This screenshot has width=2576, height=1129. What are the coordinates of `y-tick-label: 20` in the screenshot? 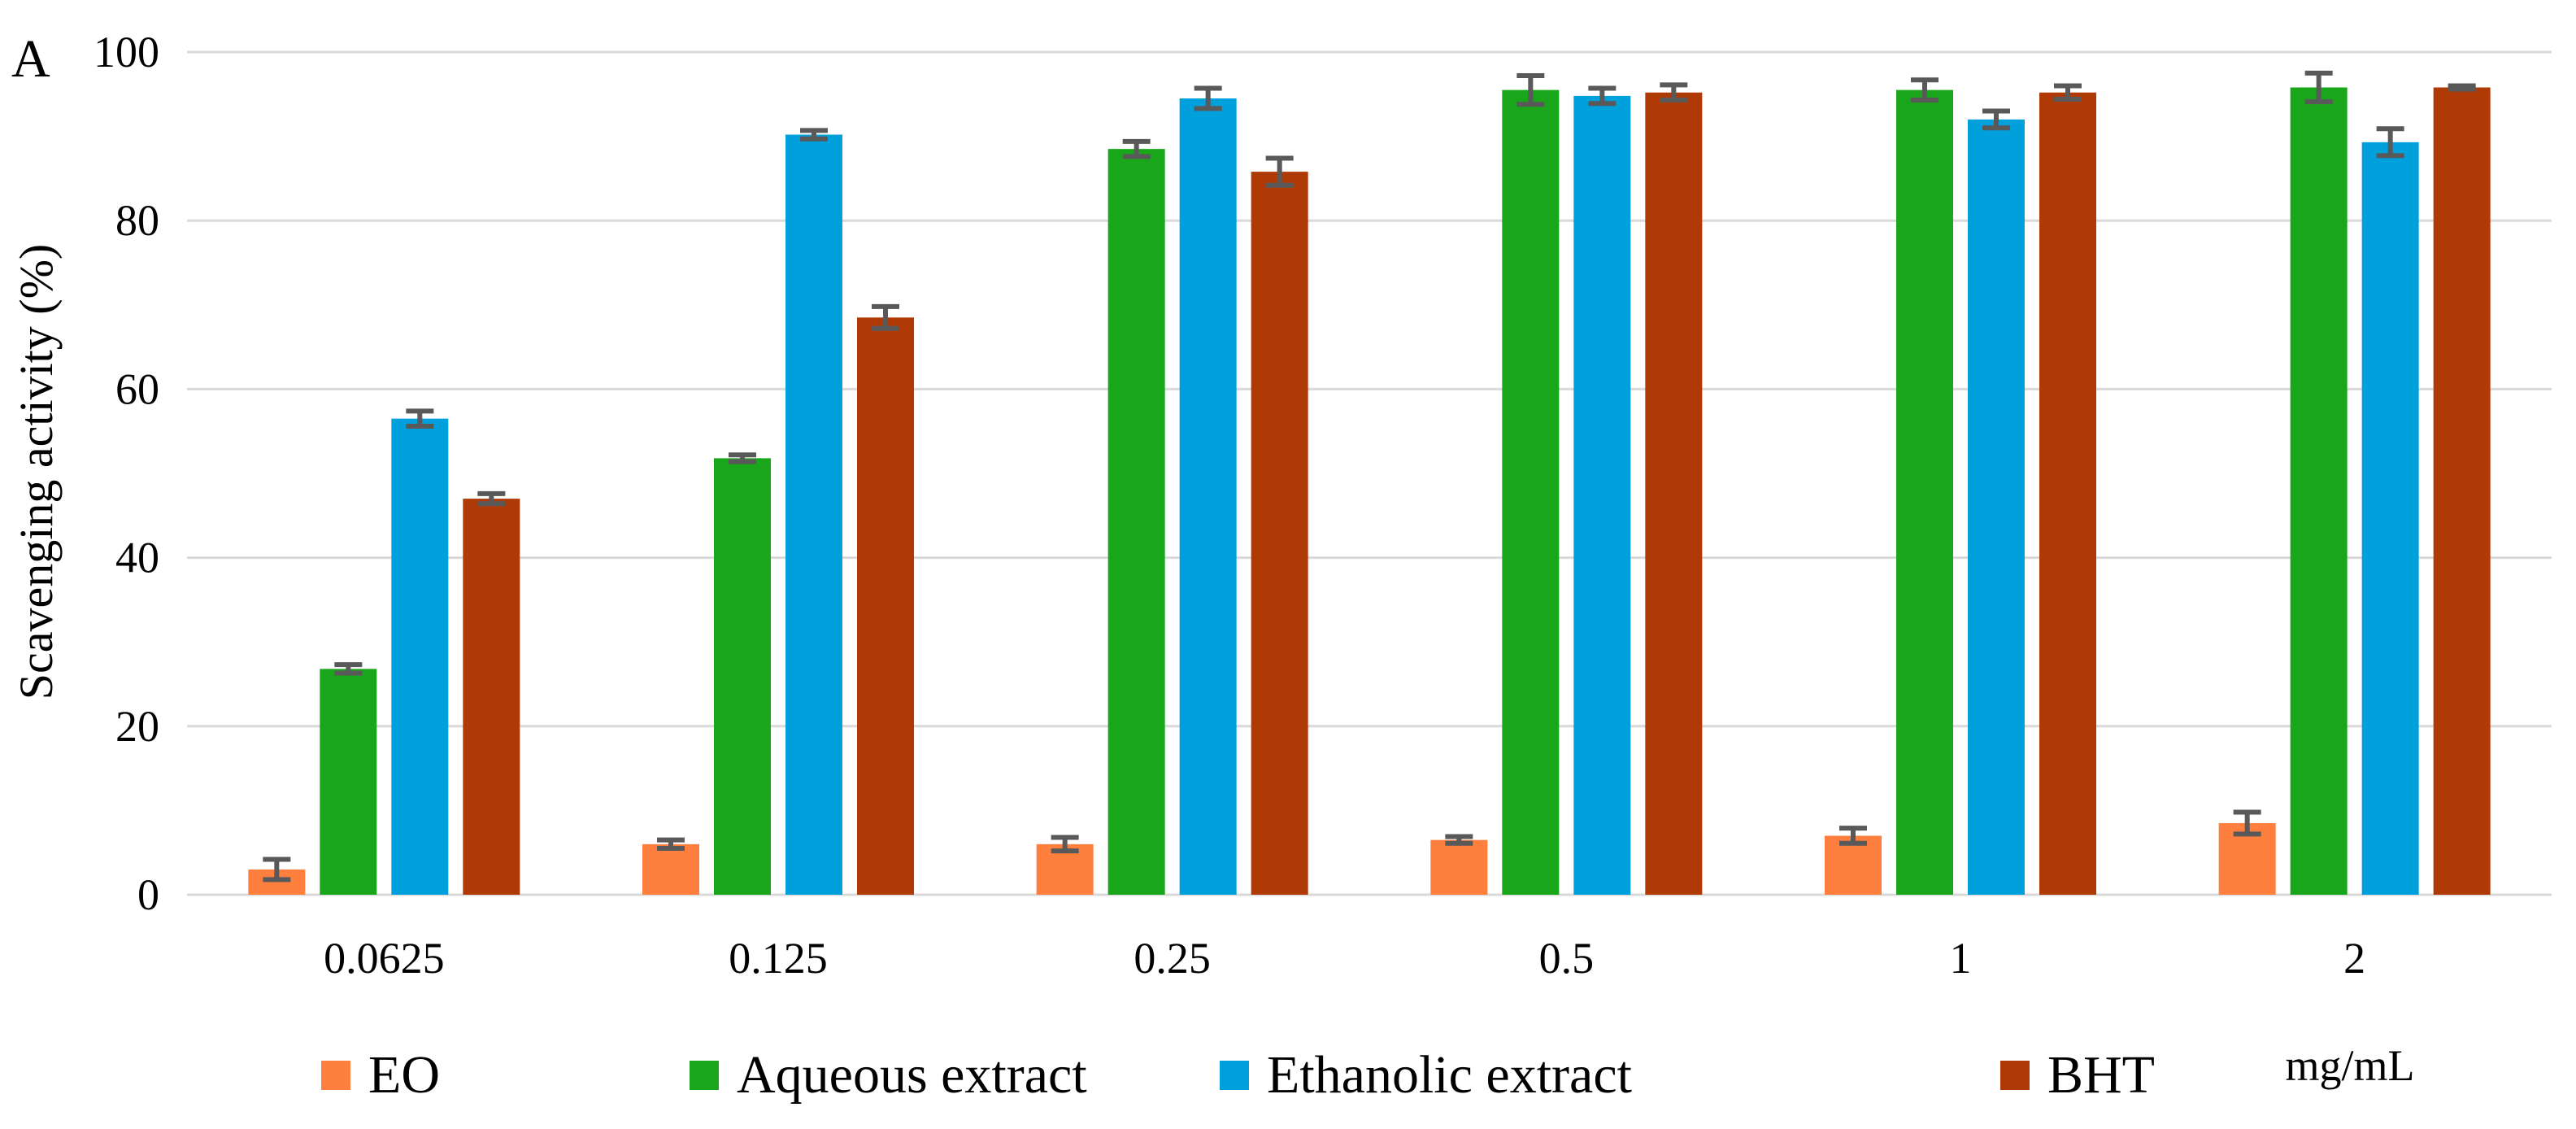 It's located at (137, 726).